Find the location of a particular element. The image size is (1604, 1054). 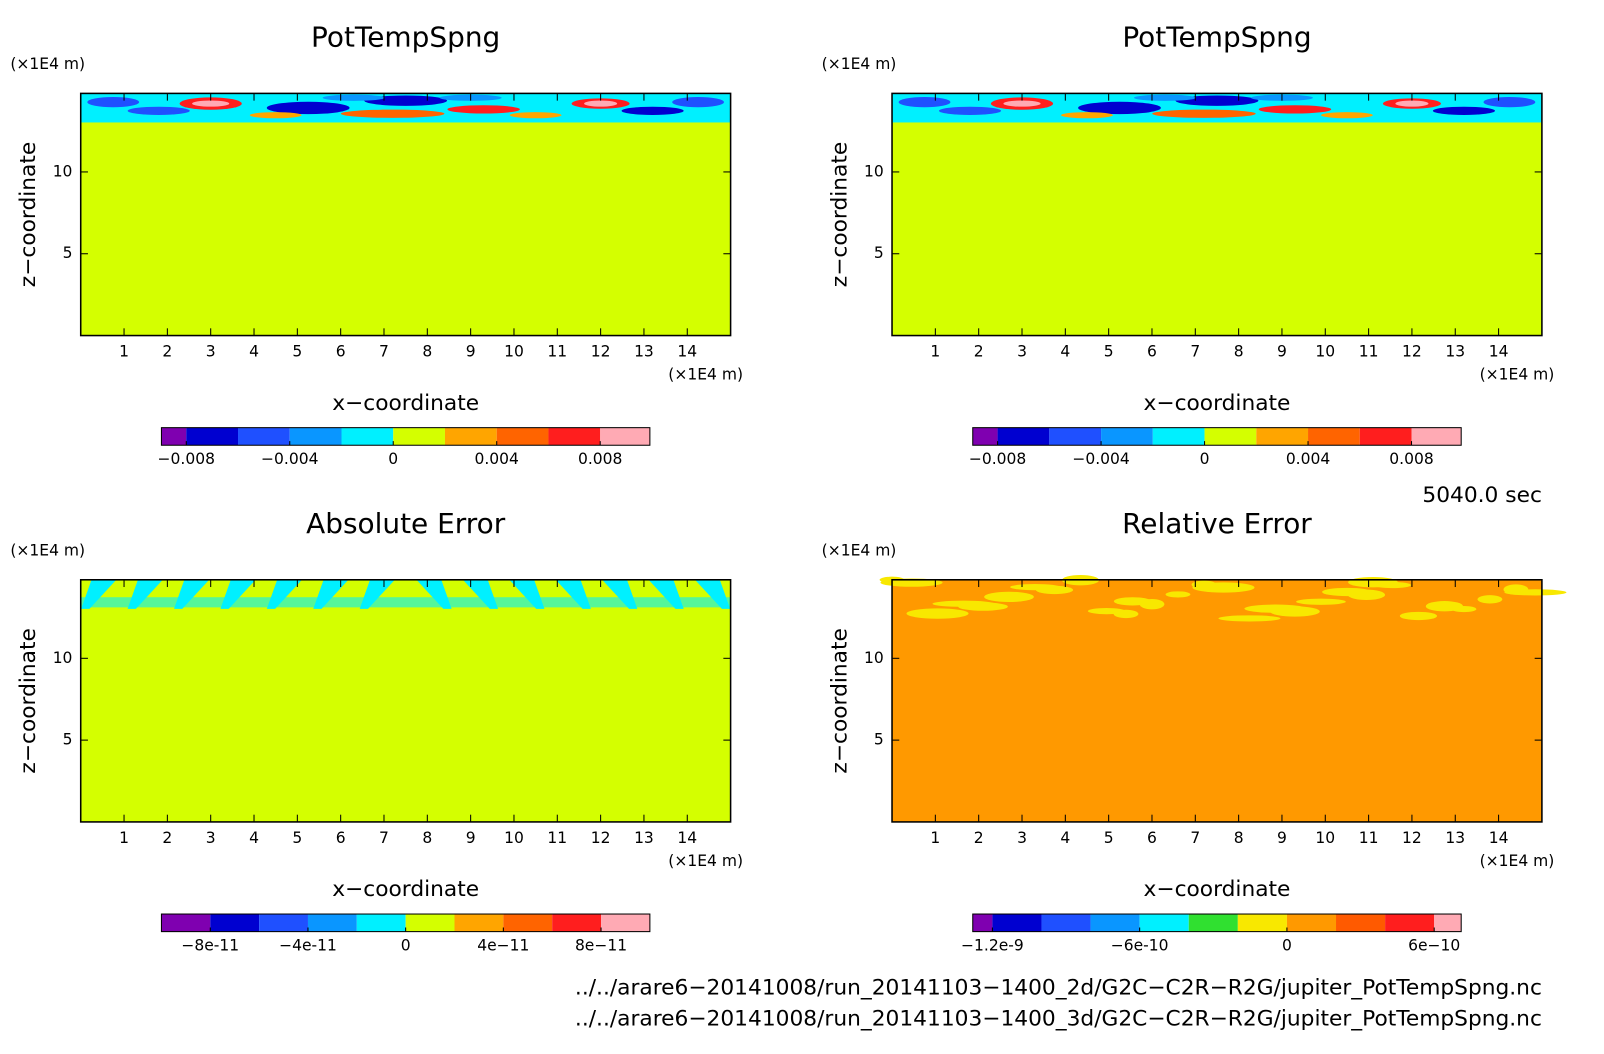

colorbar-frame is located at coordinates (1217, 923).